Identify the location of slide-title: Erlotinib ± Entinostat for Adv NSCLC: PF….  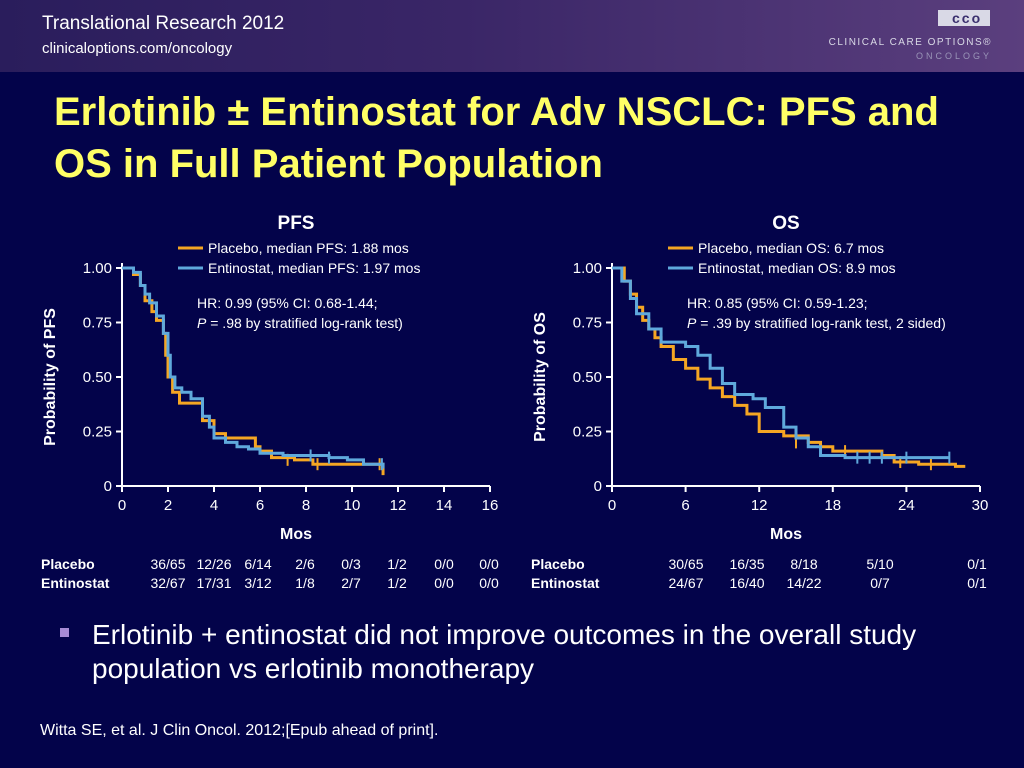
(496, 138).